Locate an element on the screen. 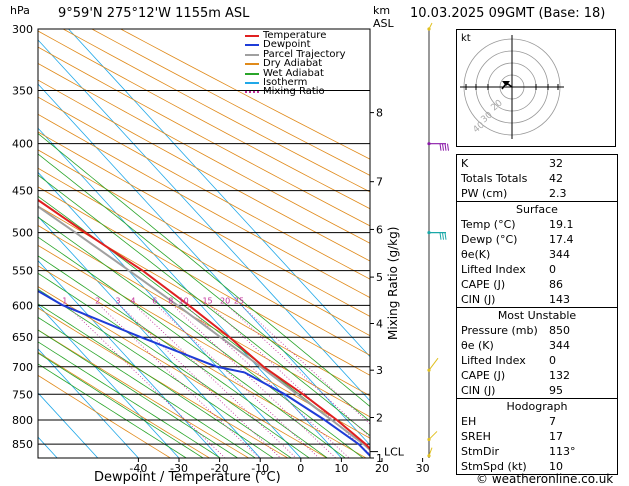 The image size is (629, 486). km-tick-label: 6 is located at coordinates (379, 229).